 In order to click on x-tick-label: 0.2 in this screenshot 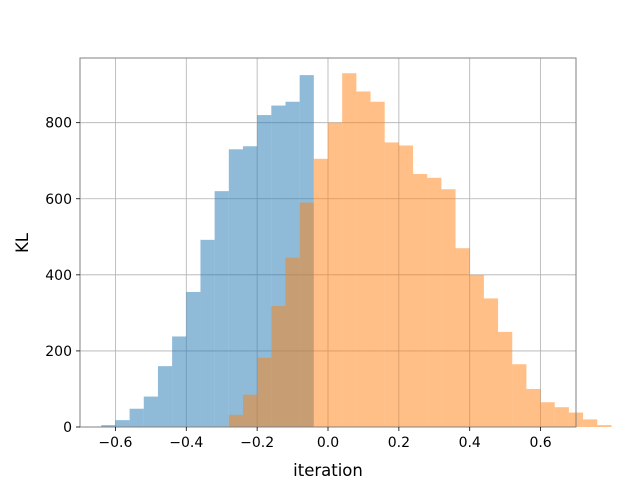, I will do `click(399, 443)`.